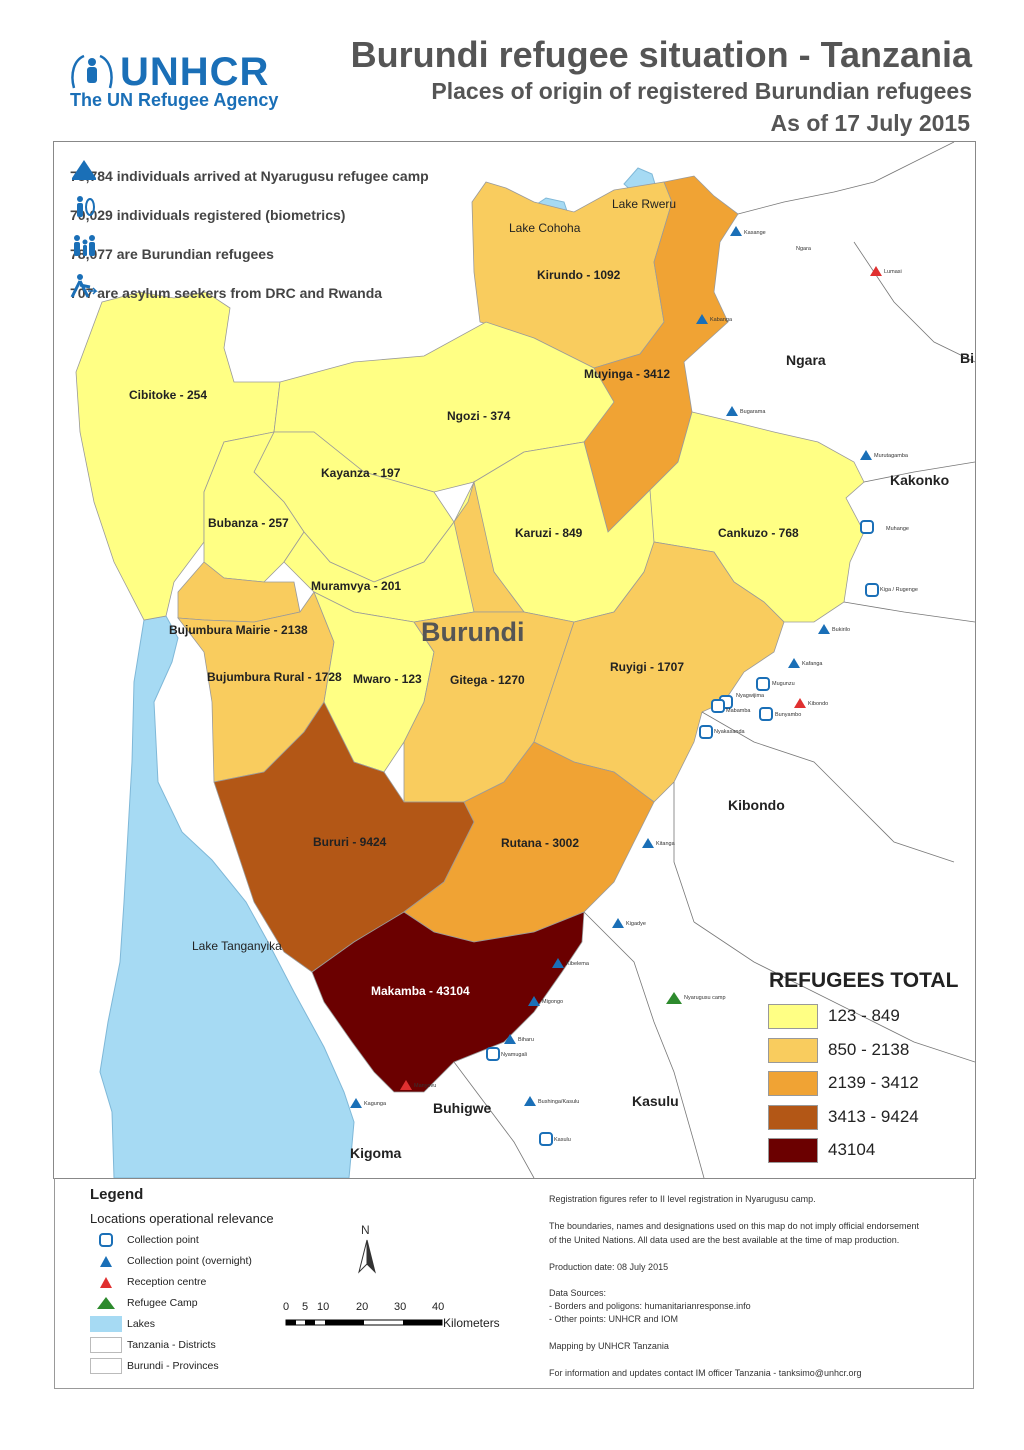 The width and height of the screenshot is (1024, 1450). Describe the element at coordinates (144, 1303) in the screenshot. I see `legend-item: Refugee Camp` at that location.